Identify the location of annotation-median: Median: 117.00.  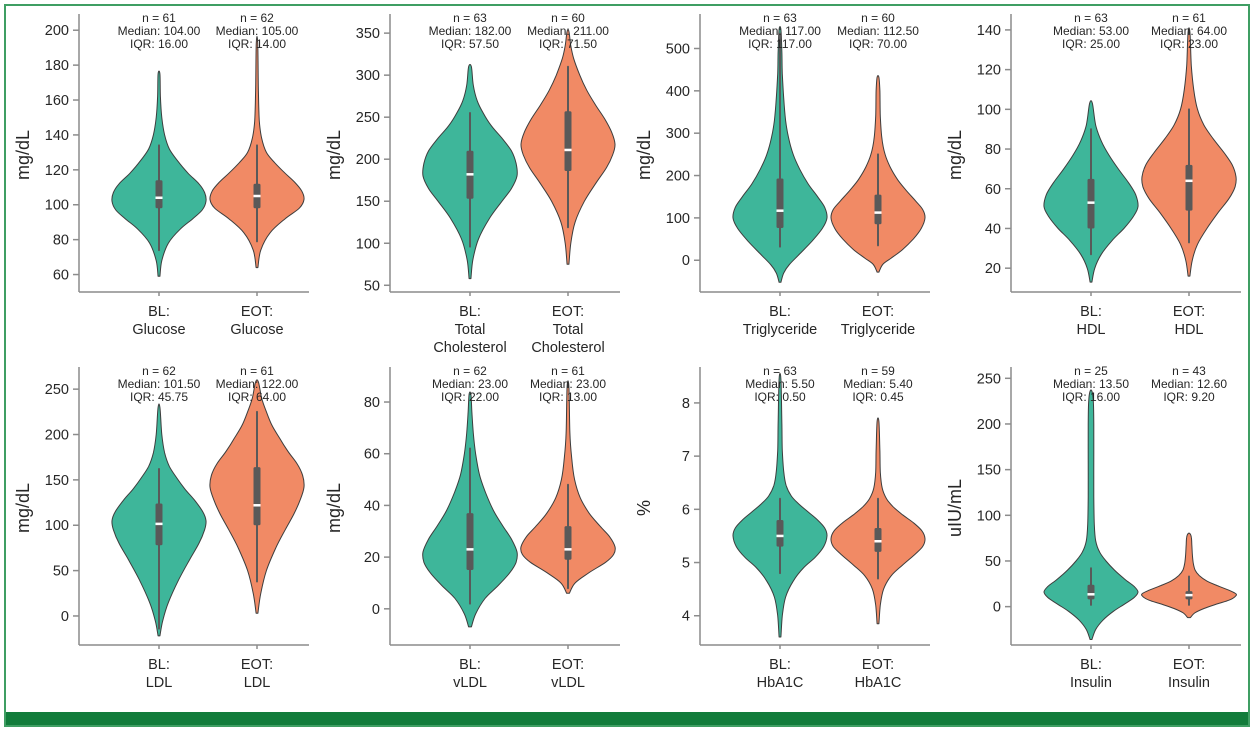
(780, 31).